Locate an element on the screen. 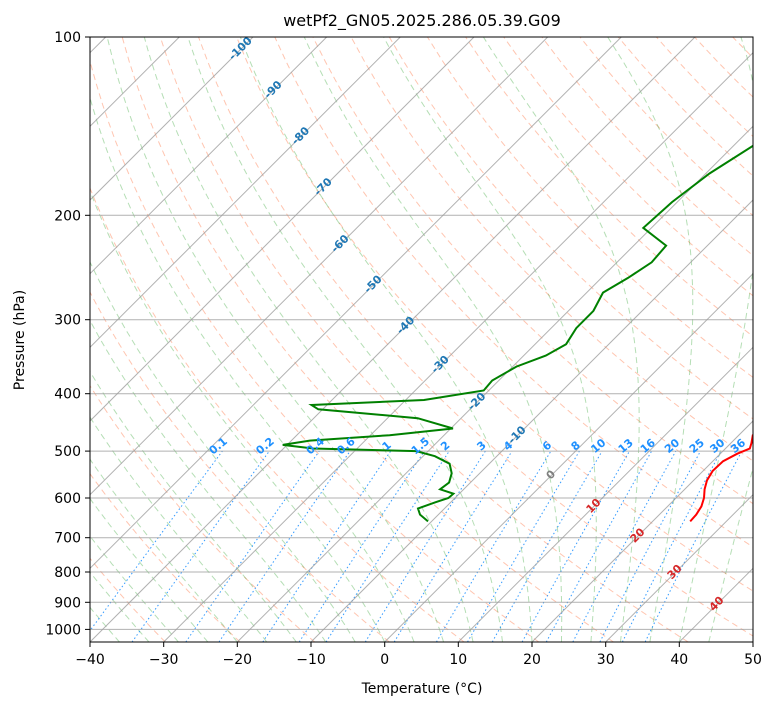  x-tick-label: −20 is located at coordinates (238, 660).